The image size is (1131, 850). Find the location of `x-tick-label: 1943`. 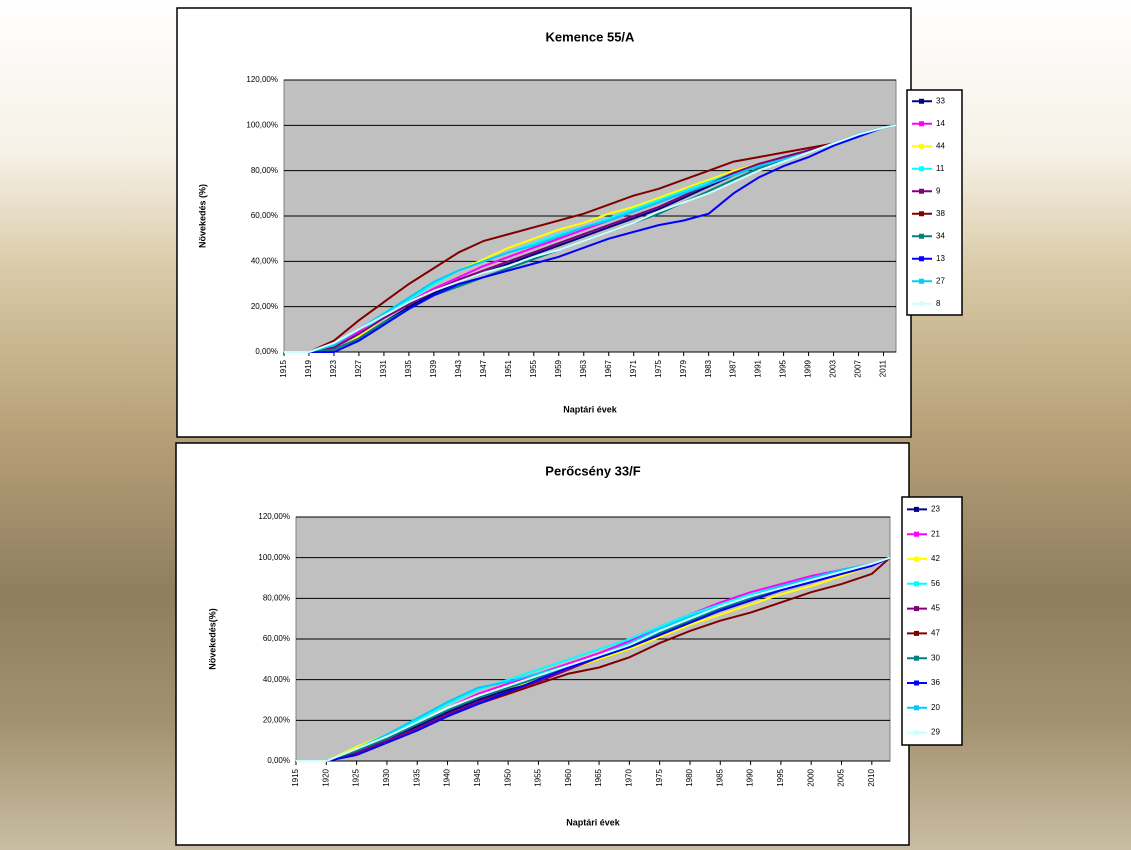

x-tick-label: 1943 is located at coordinates (458, 368).